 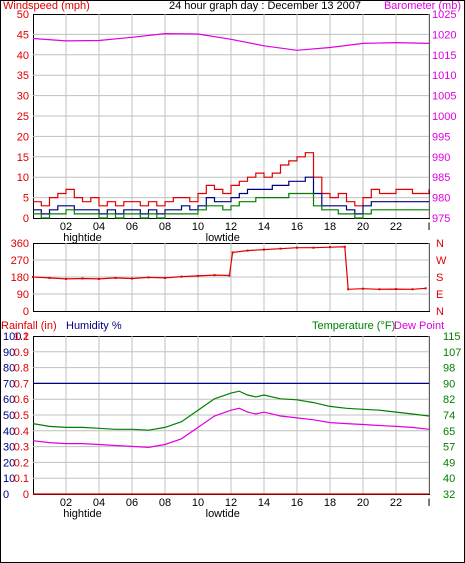 I want to click on x-tick-label: 06, so click(x=132, y=503).